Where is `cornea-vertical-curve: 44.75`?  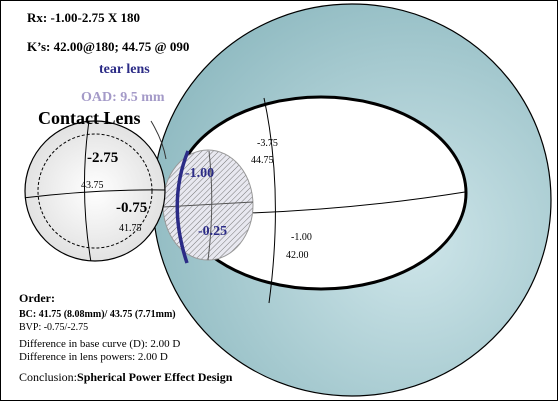 cornea-vertical-curve: 44.75 is located at coordinates (262, 160).